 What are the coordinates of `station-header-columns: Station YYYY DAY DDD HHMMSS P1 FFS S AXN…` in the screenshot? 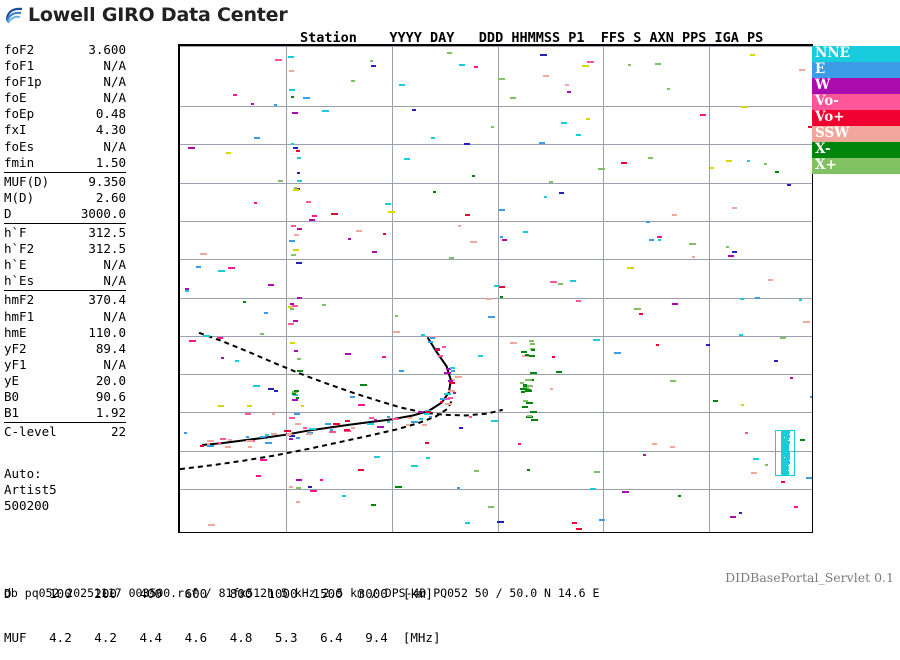 It's located at (532, 38).